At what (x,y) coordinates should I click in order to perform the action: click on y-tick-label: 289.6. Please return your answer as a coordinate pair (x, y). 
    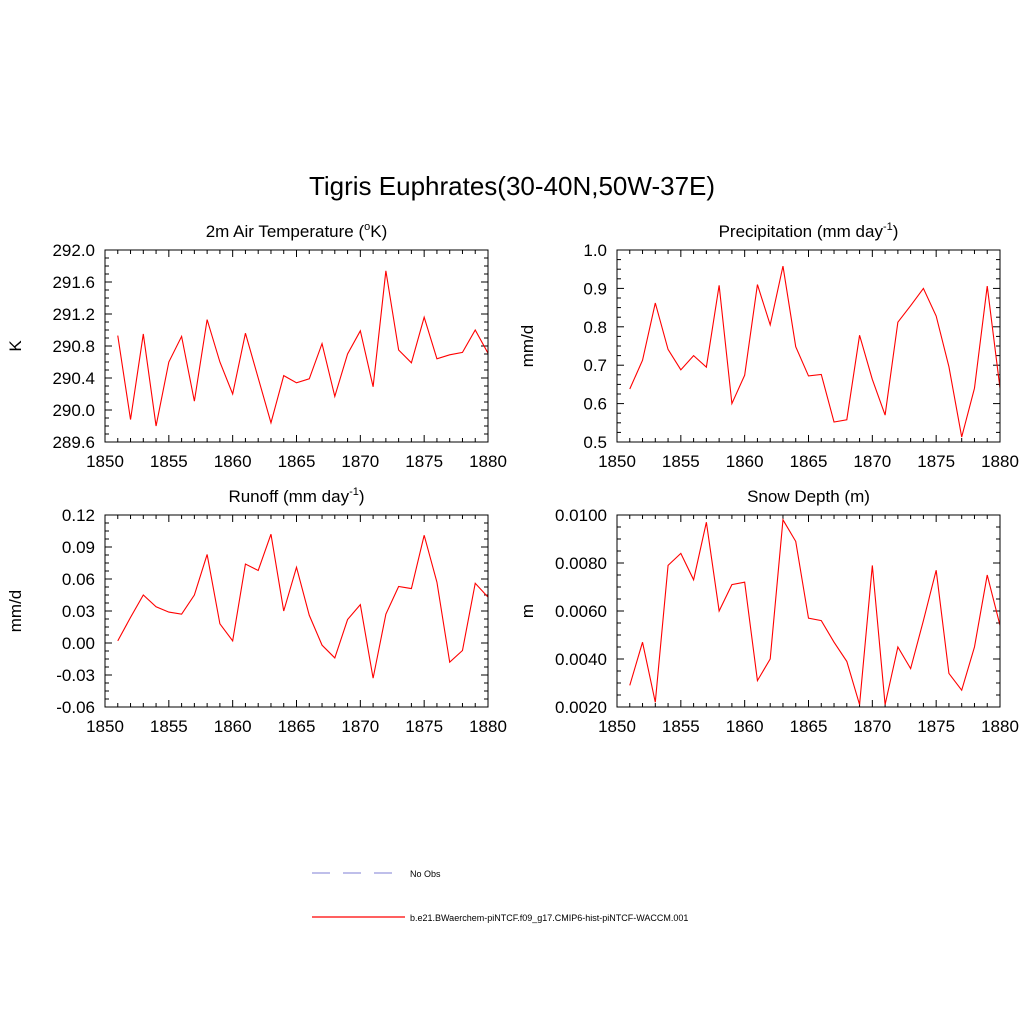
    Looking at the image, I should click on (73, 442).